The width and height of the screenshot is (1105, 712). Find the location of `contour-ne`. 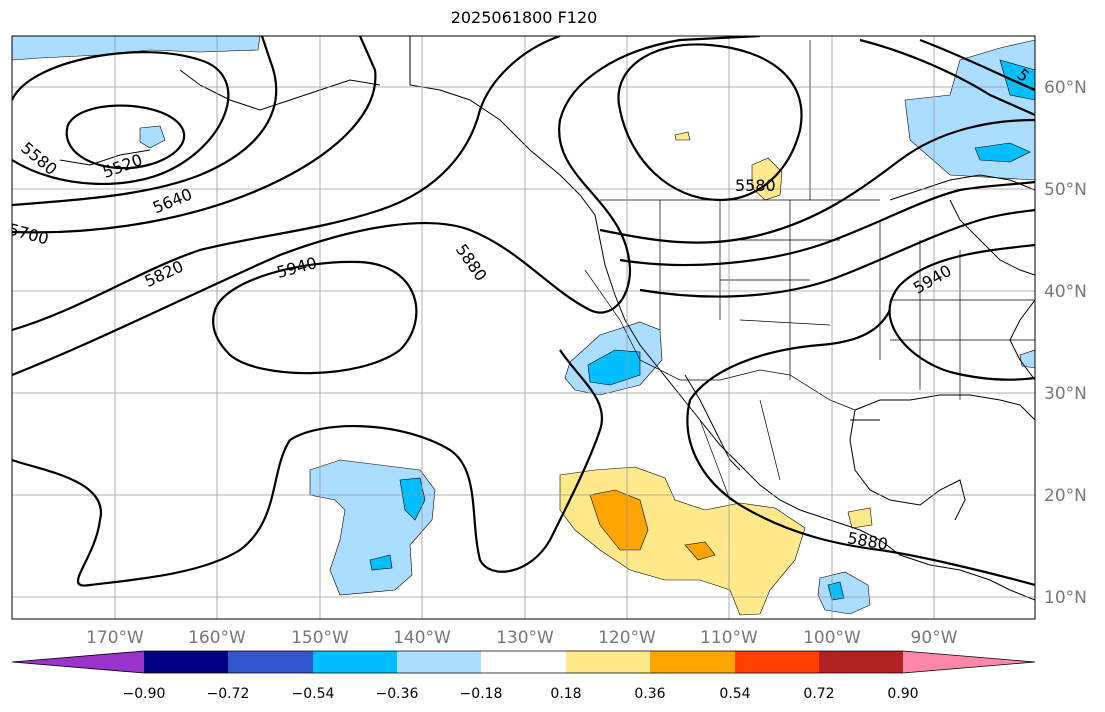

contour-ne is located at coordinates (947, 77).